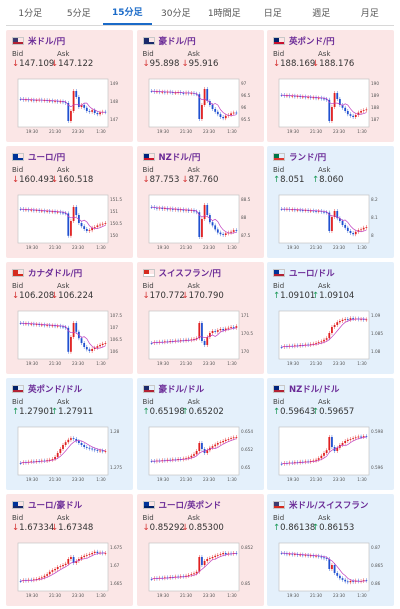 This screenshot has width=400, height=609. Describe the element at coordinates (78, 14) in the screenshot. I see `tab-1: 5分足` at that location.